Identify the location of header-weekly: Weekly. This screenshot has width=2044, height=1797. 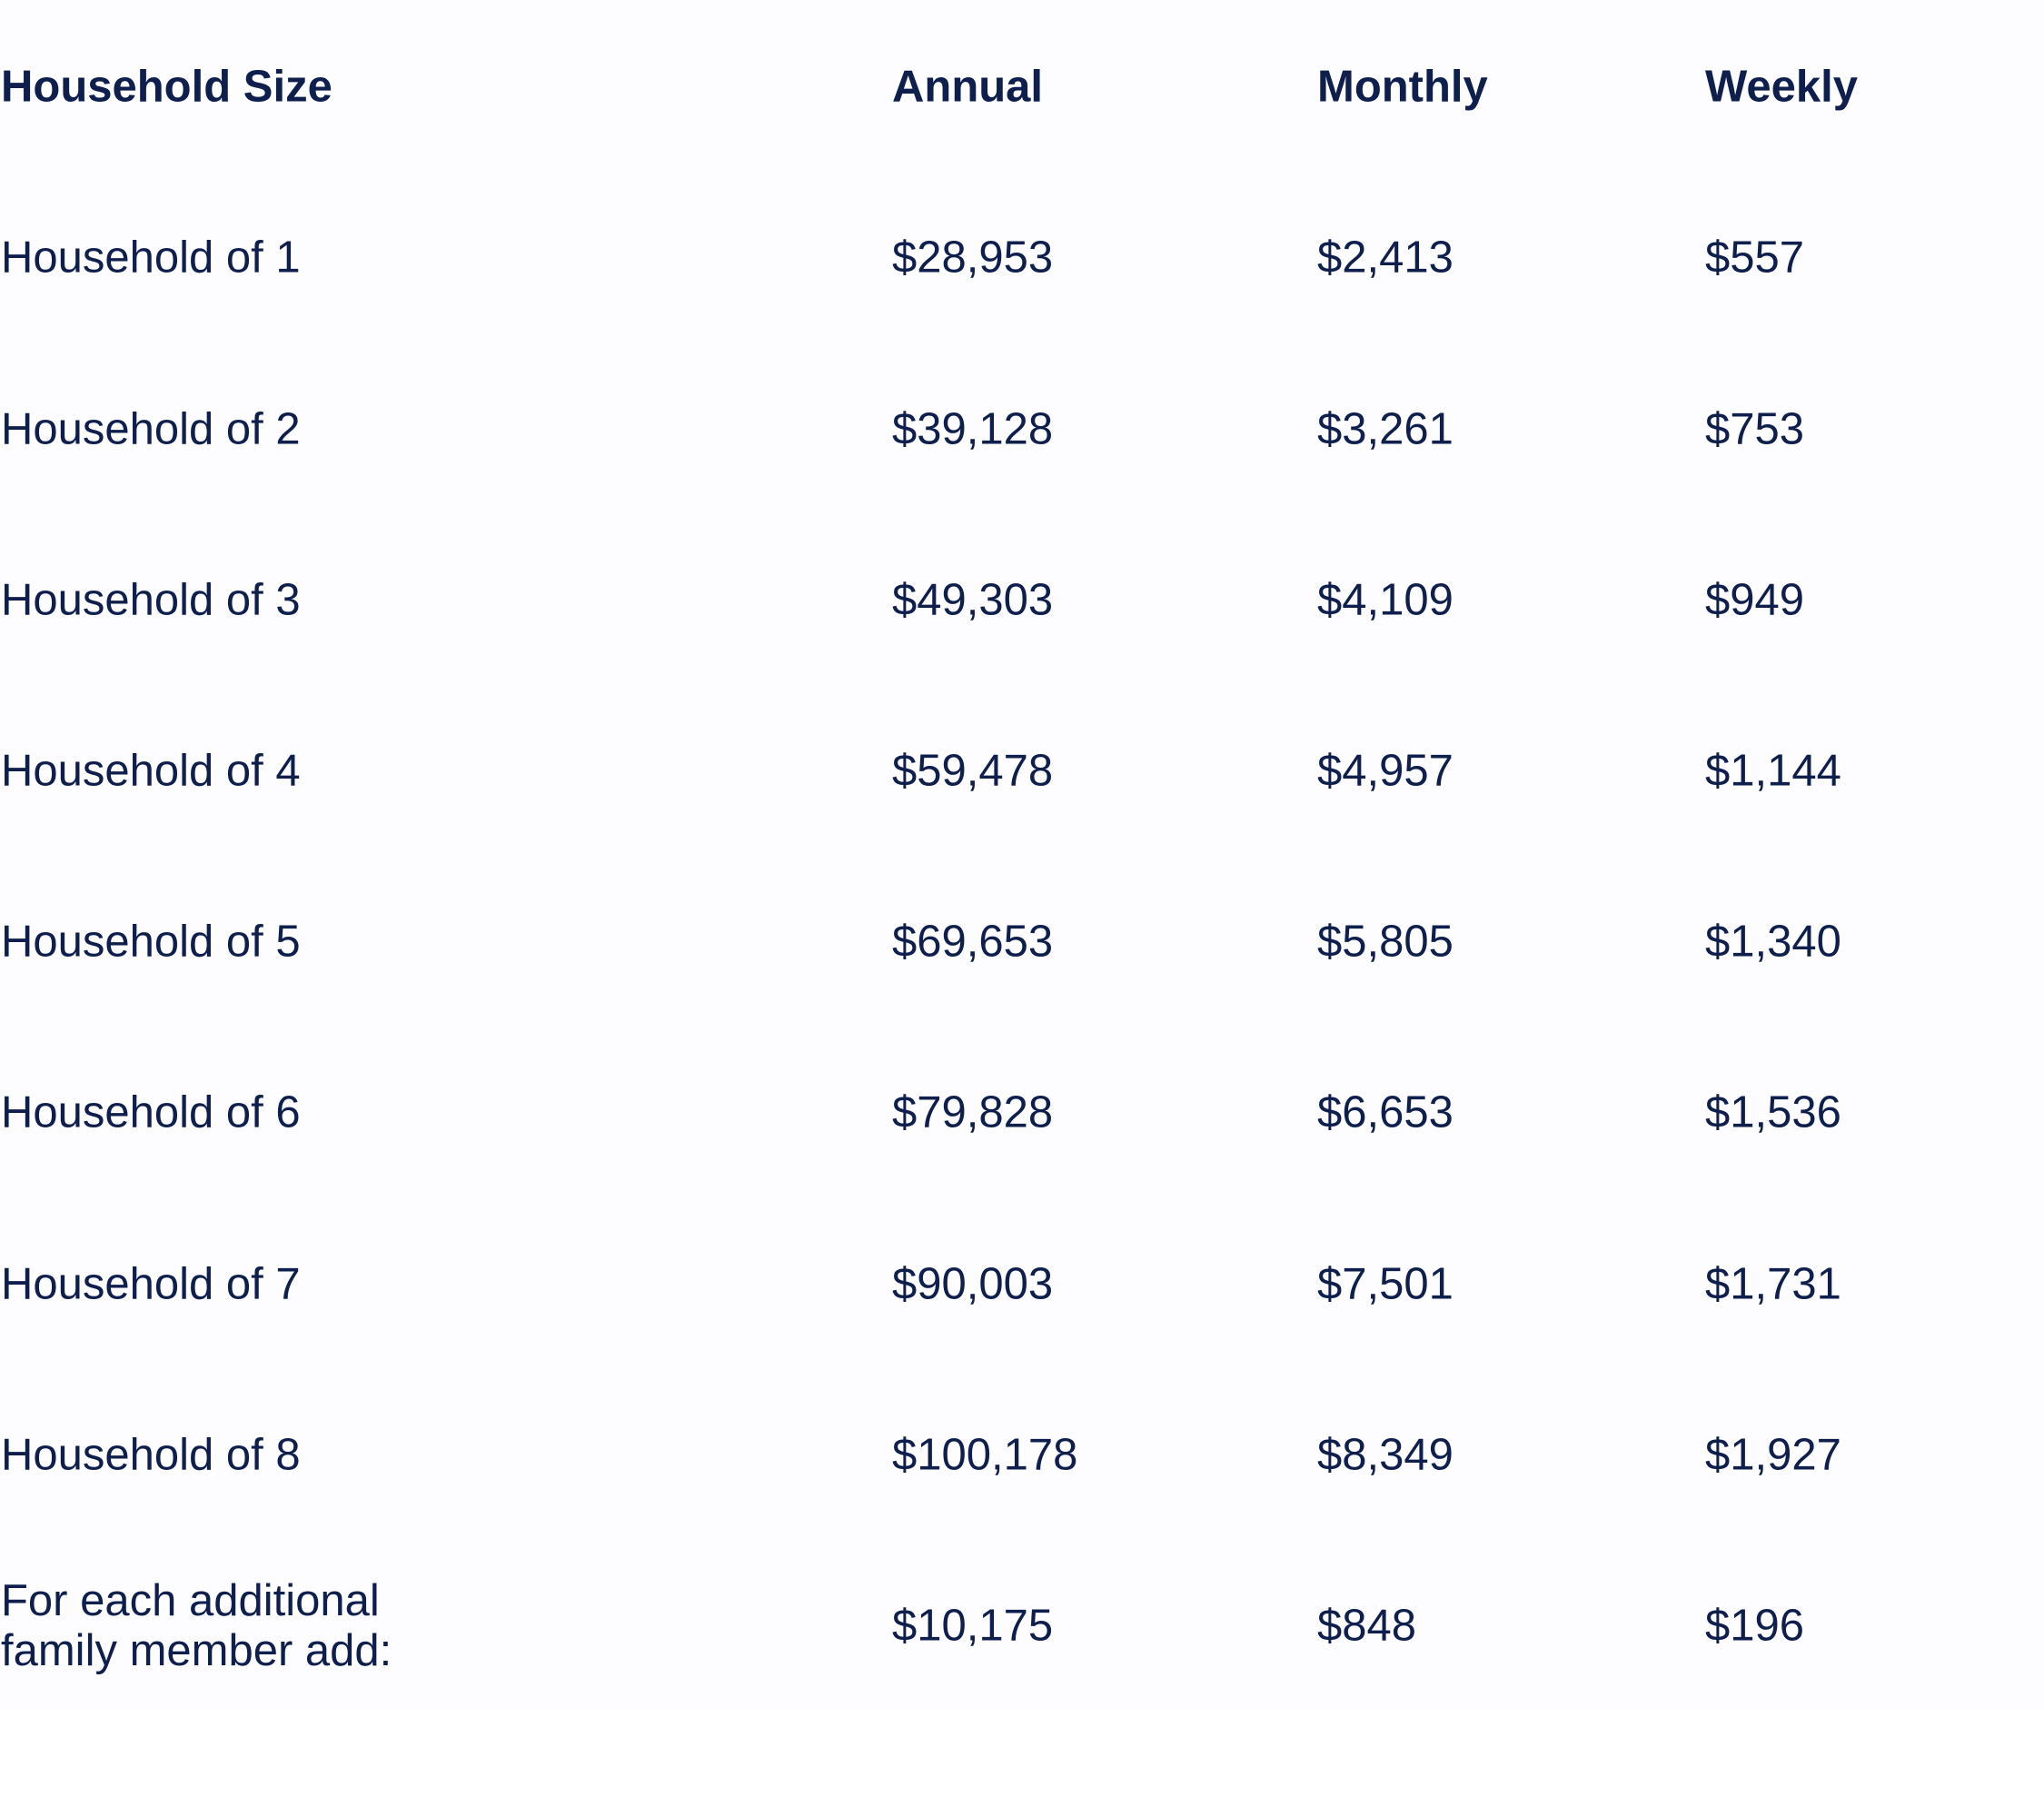
(1782, 87).